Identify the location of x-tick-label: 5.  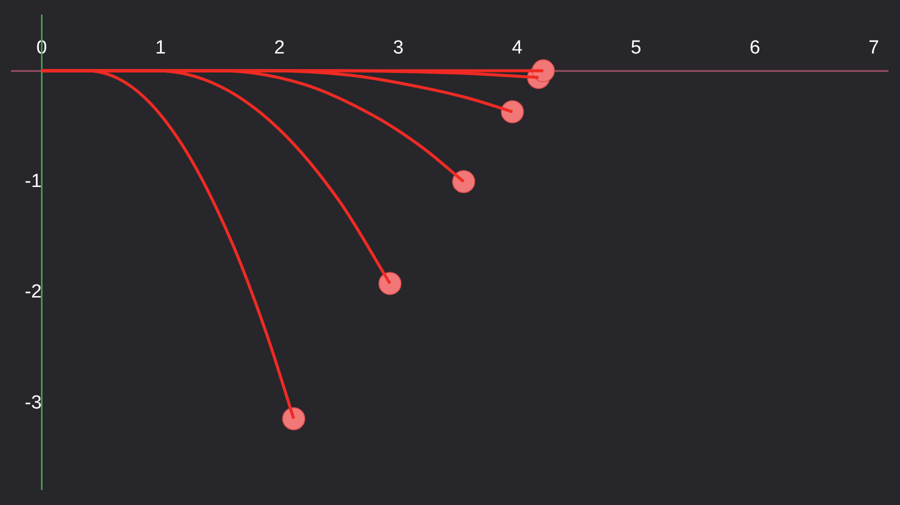
(636, 47).